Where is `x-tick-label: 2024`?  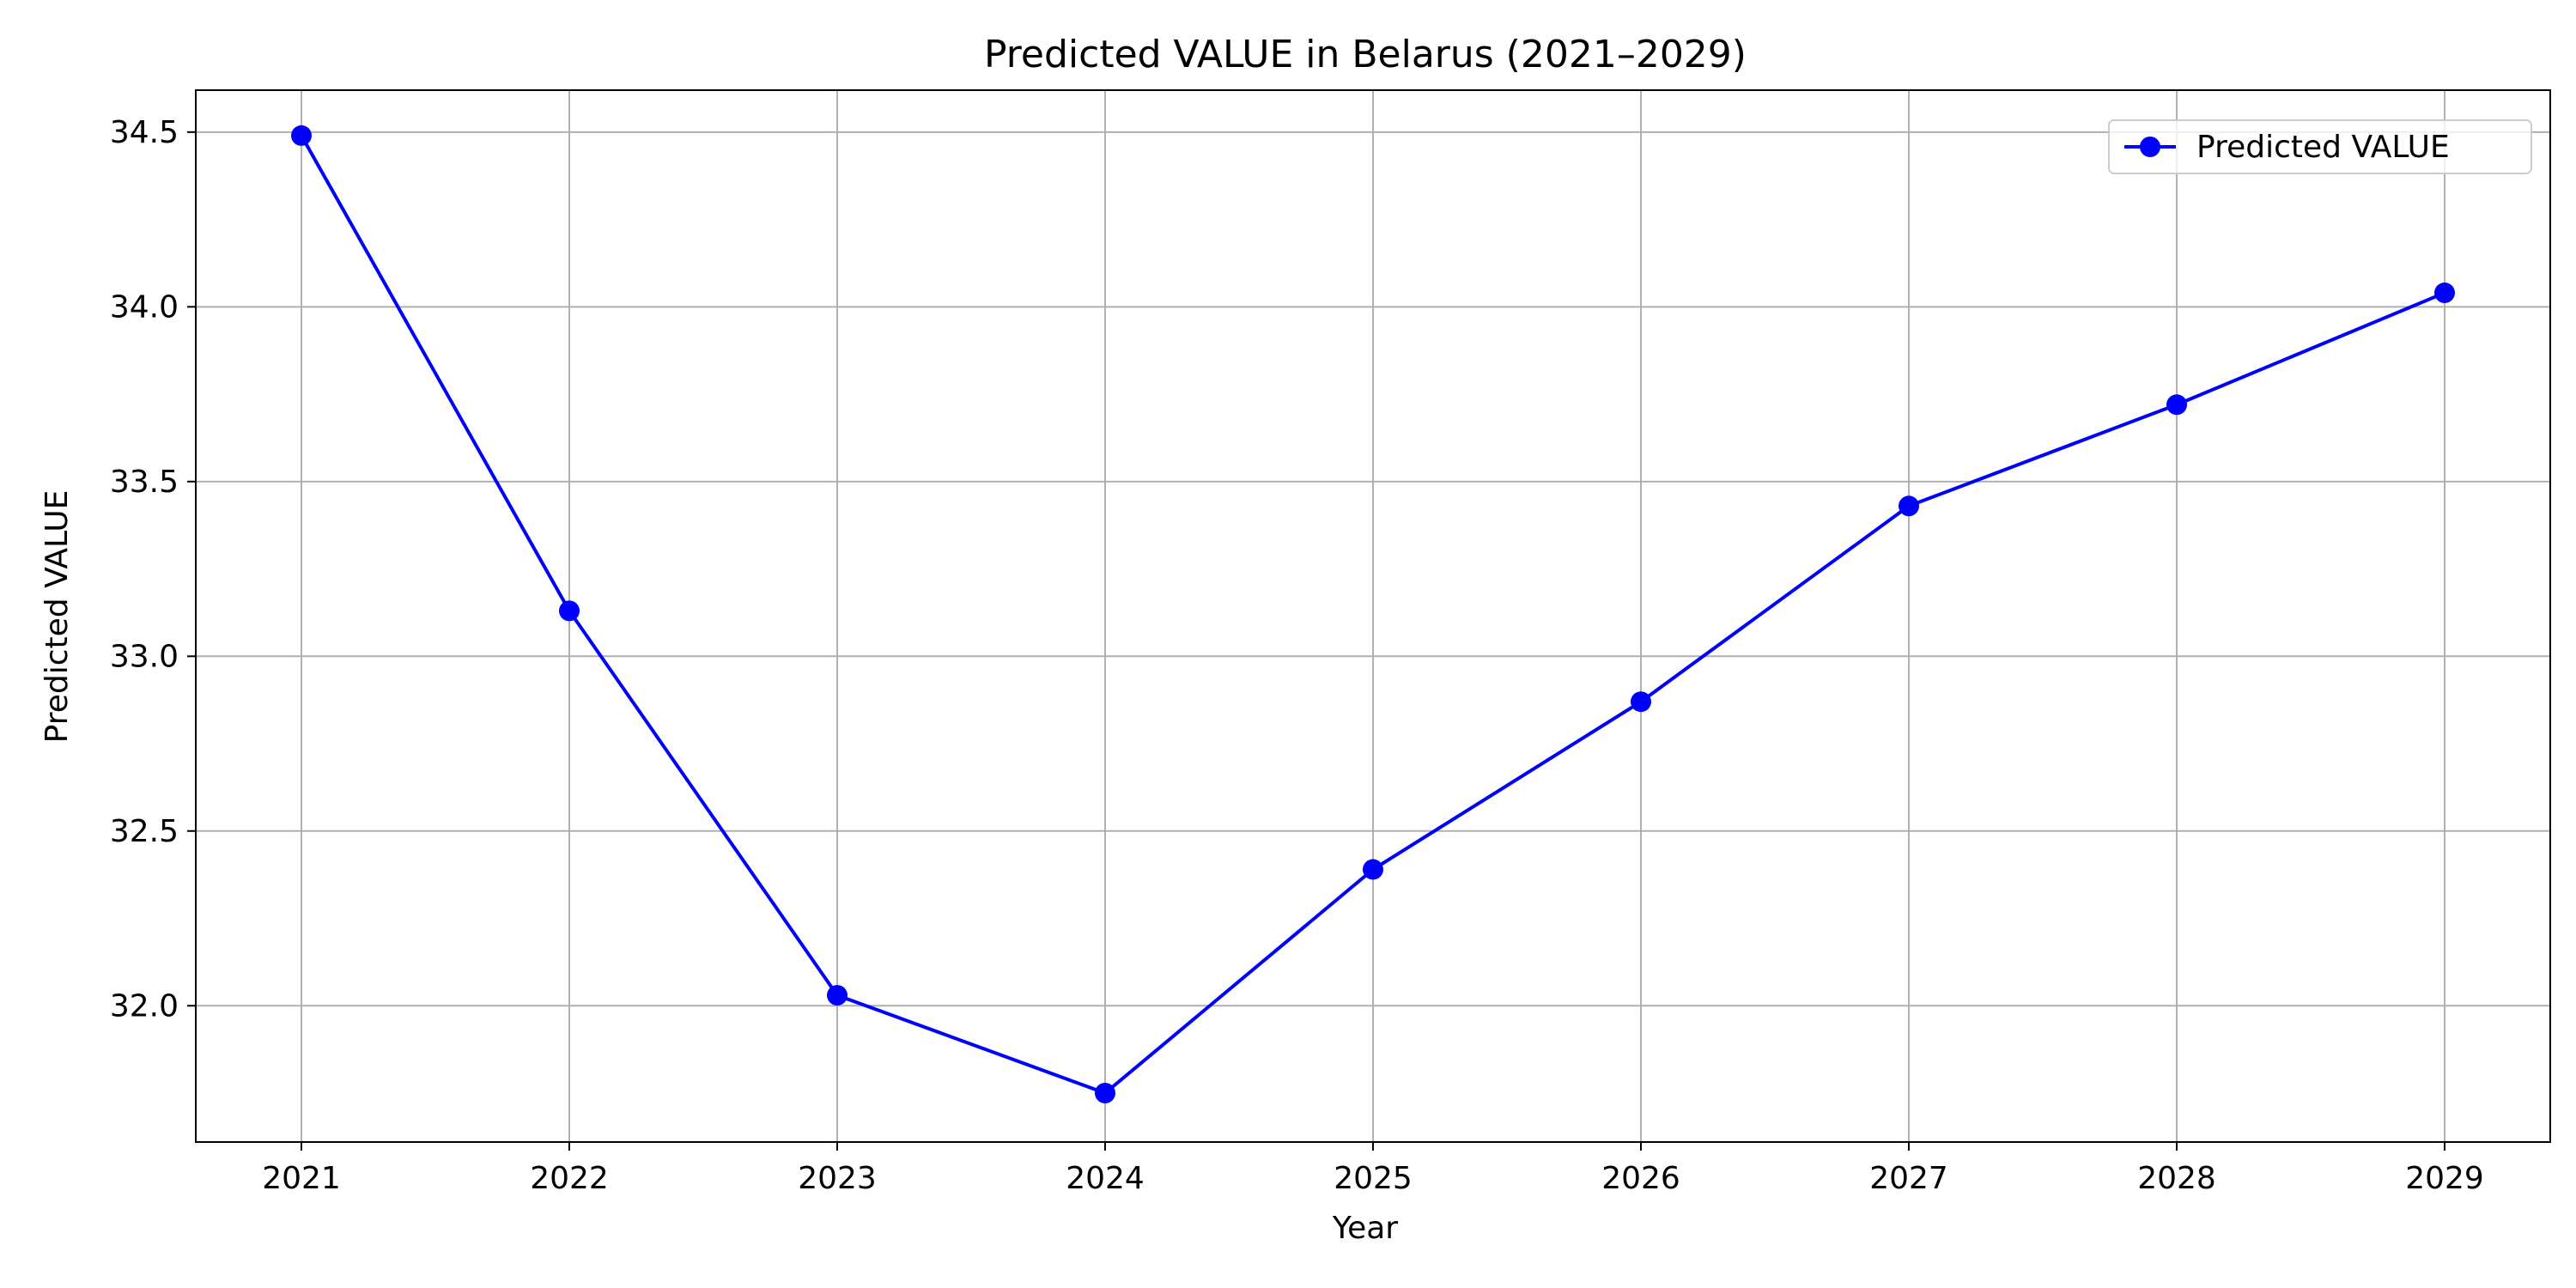 x-tick-label: 2024 is located at coordinates (1105, 1178).